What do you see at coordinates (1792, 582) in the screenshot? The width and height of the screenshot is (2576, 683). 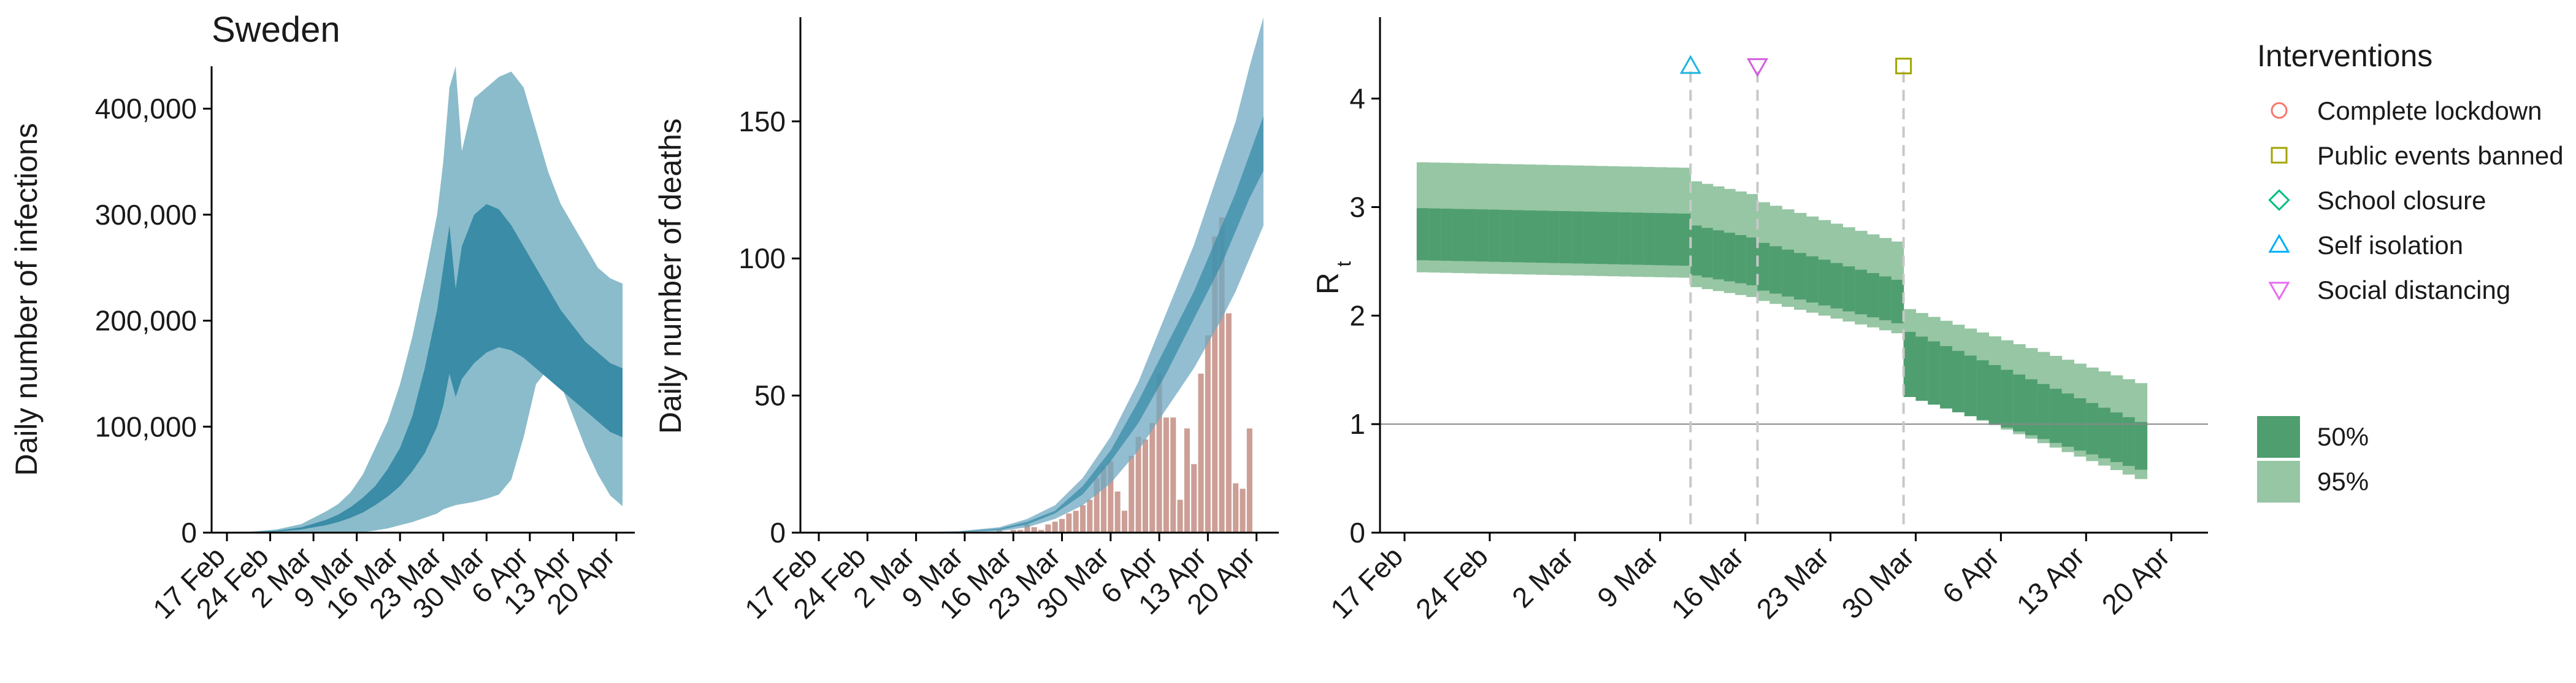 I see `x-tick-label: 23 Mar` at bounding box center [1792, 582].